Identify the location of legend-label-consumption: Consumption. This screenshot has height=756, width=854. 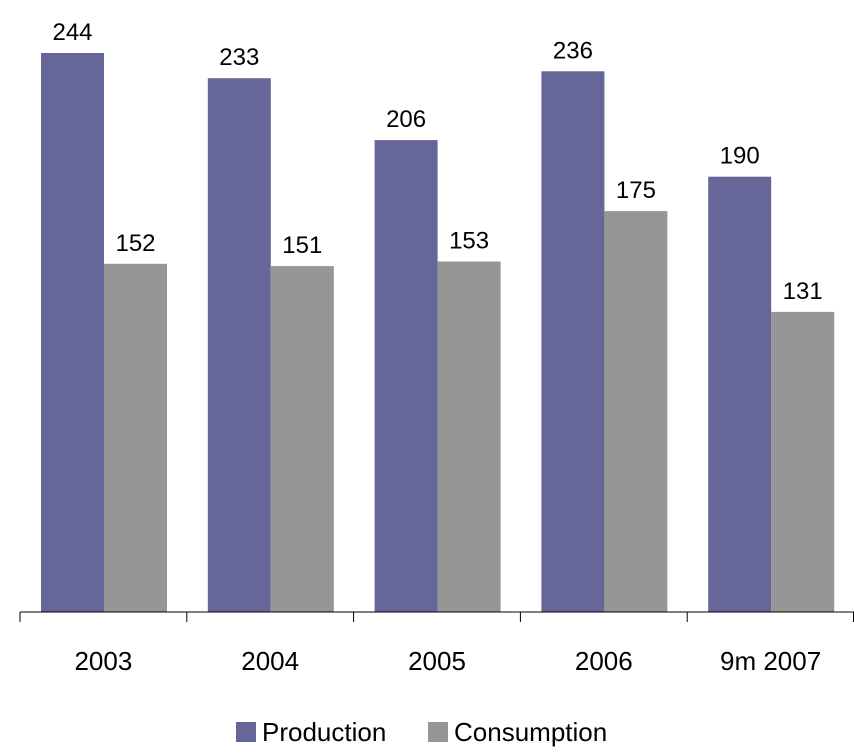
(530, 732).